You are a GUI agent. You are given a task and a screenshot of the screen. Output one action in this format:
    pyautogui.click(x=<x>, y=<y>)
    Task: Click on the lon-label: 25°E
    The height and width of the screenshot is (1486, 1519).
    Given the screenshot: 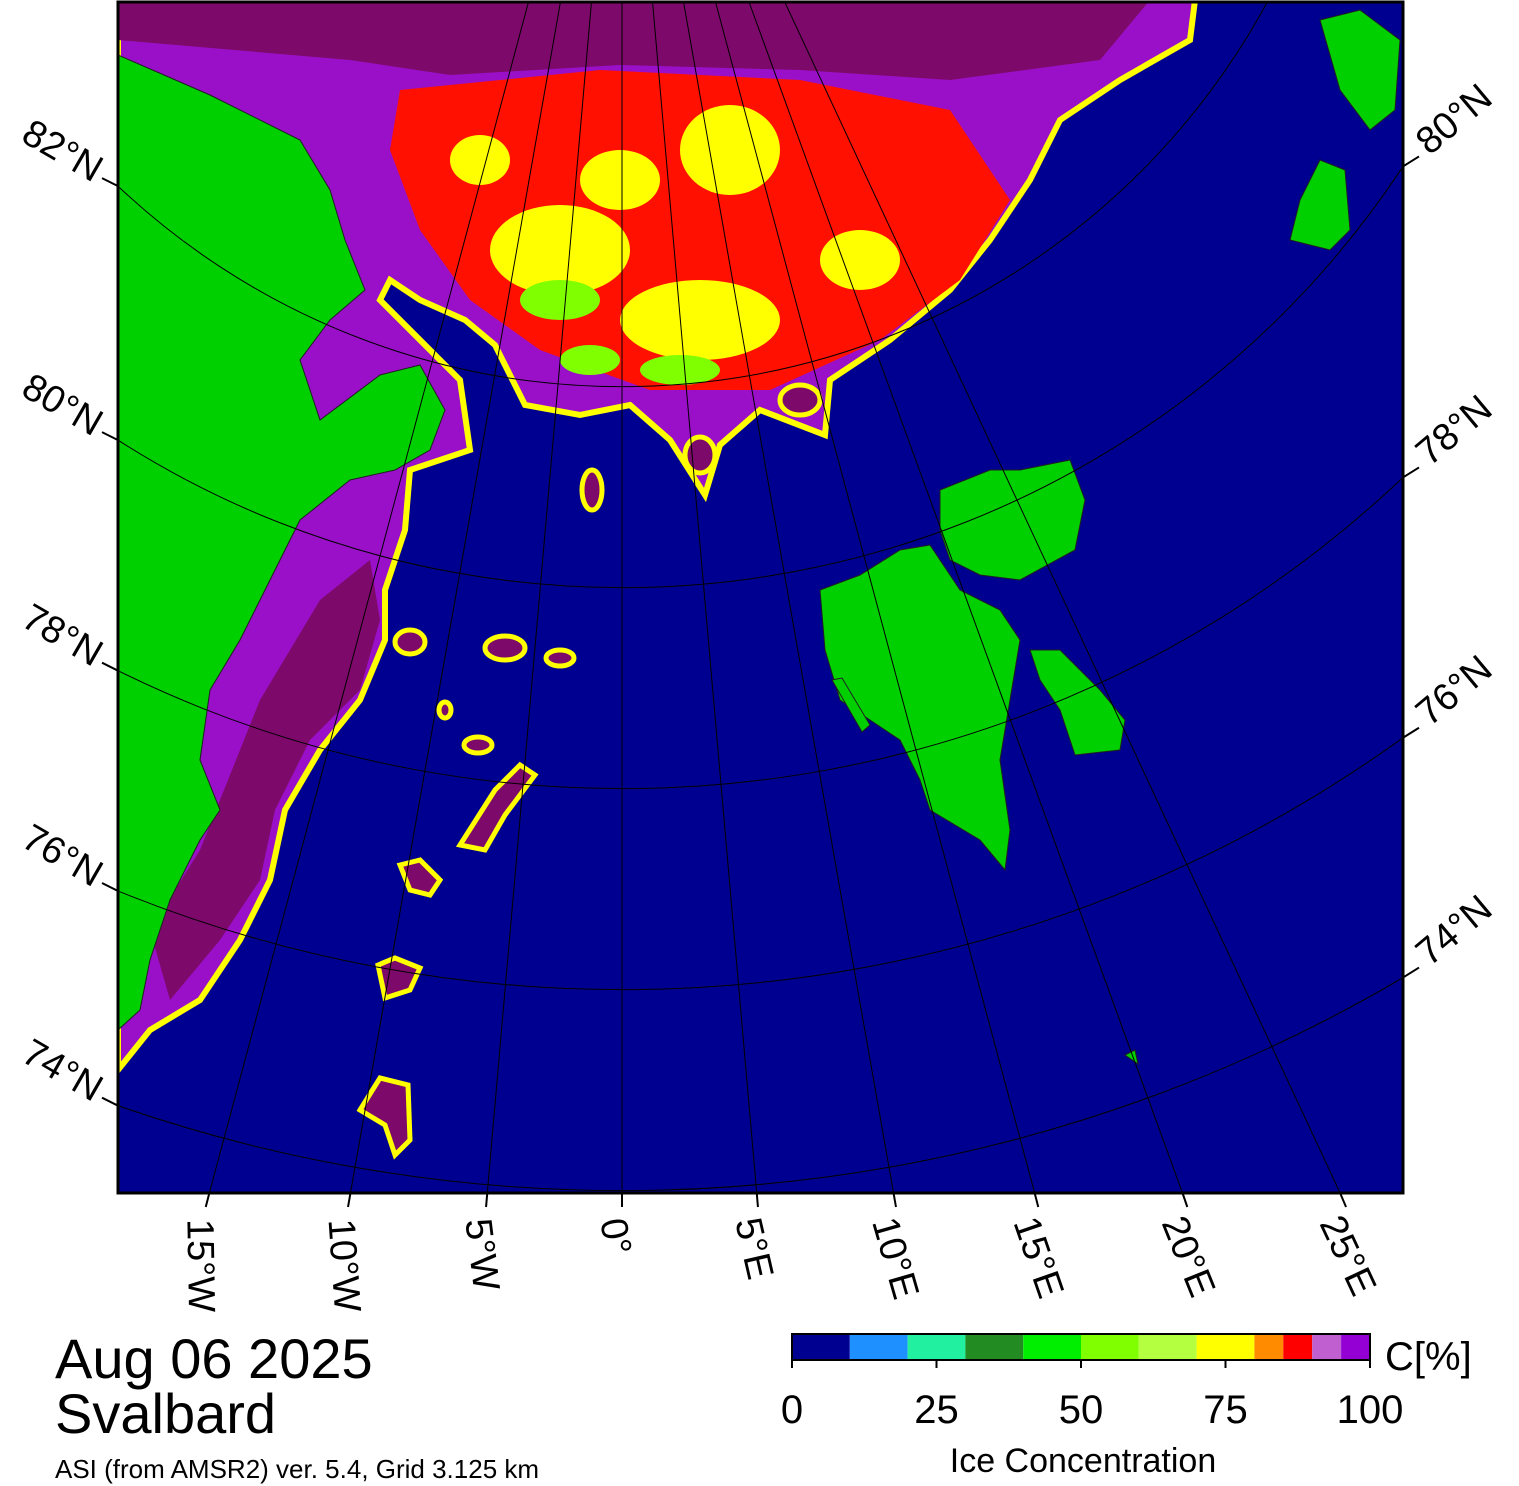 What is the action you would take?
    pyautogui.click(x=1347, y=1255)
    